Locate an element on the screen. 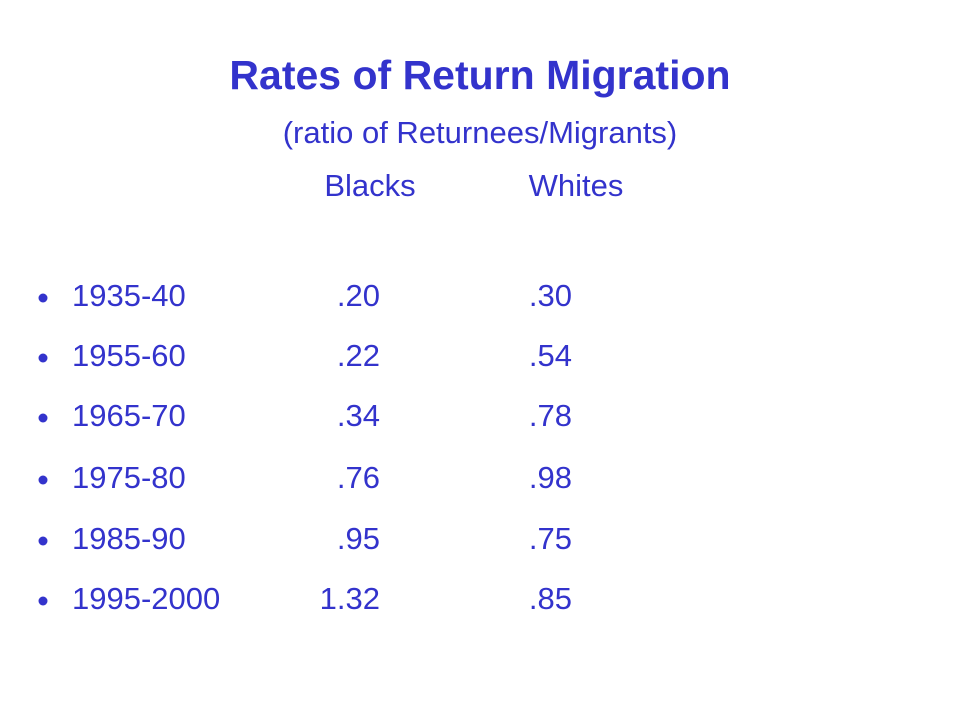 This screenshot has width=960, height=725. blacks-value: .76 is located at coordinates (358, 477).